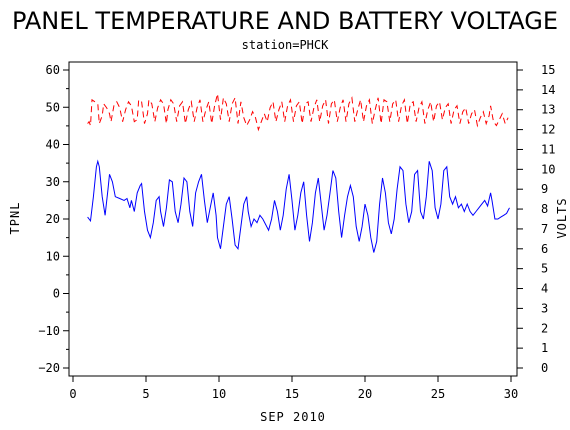  I want to click on y-left-tick-label: −20, so click(49, 368).